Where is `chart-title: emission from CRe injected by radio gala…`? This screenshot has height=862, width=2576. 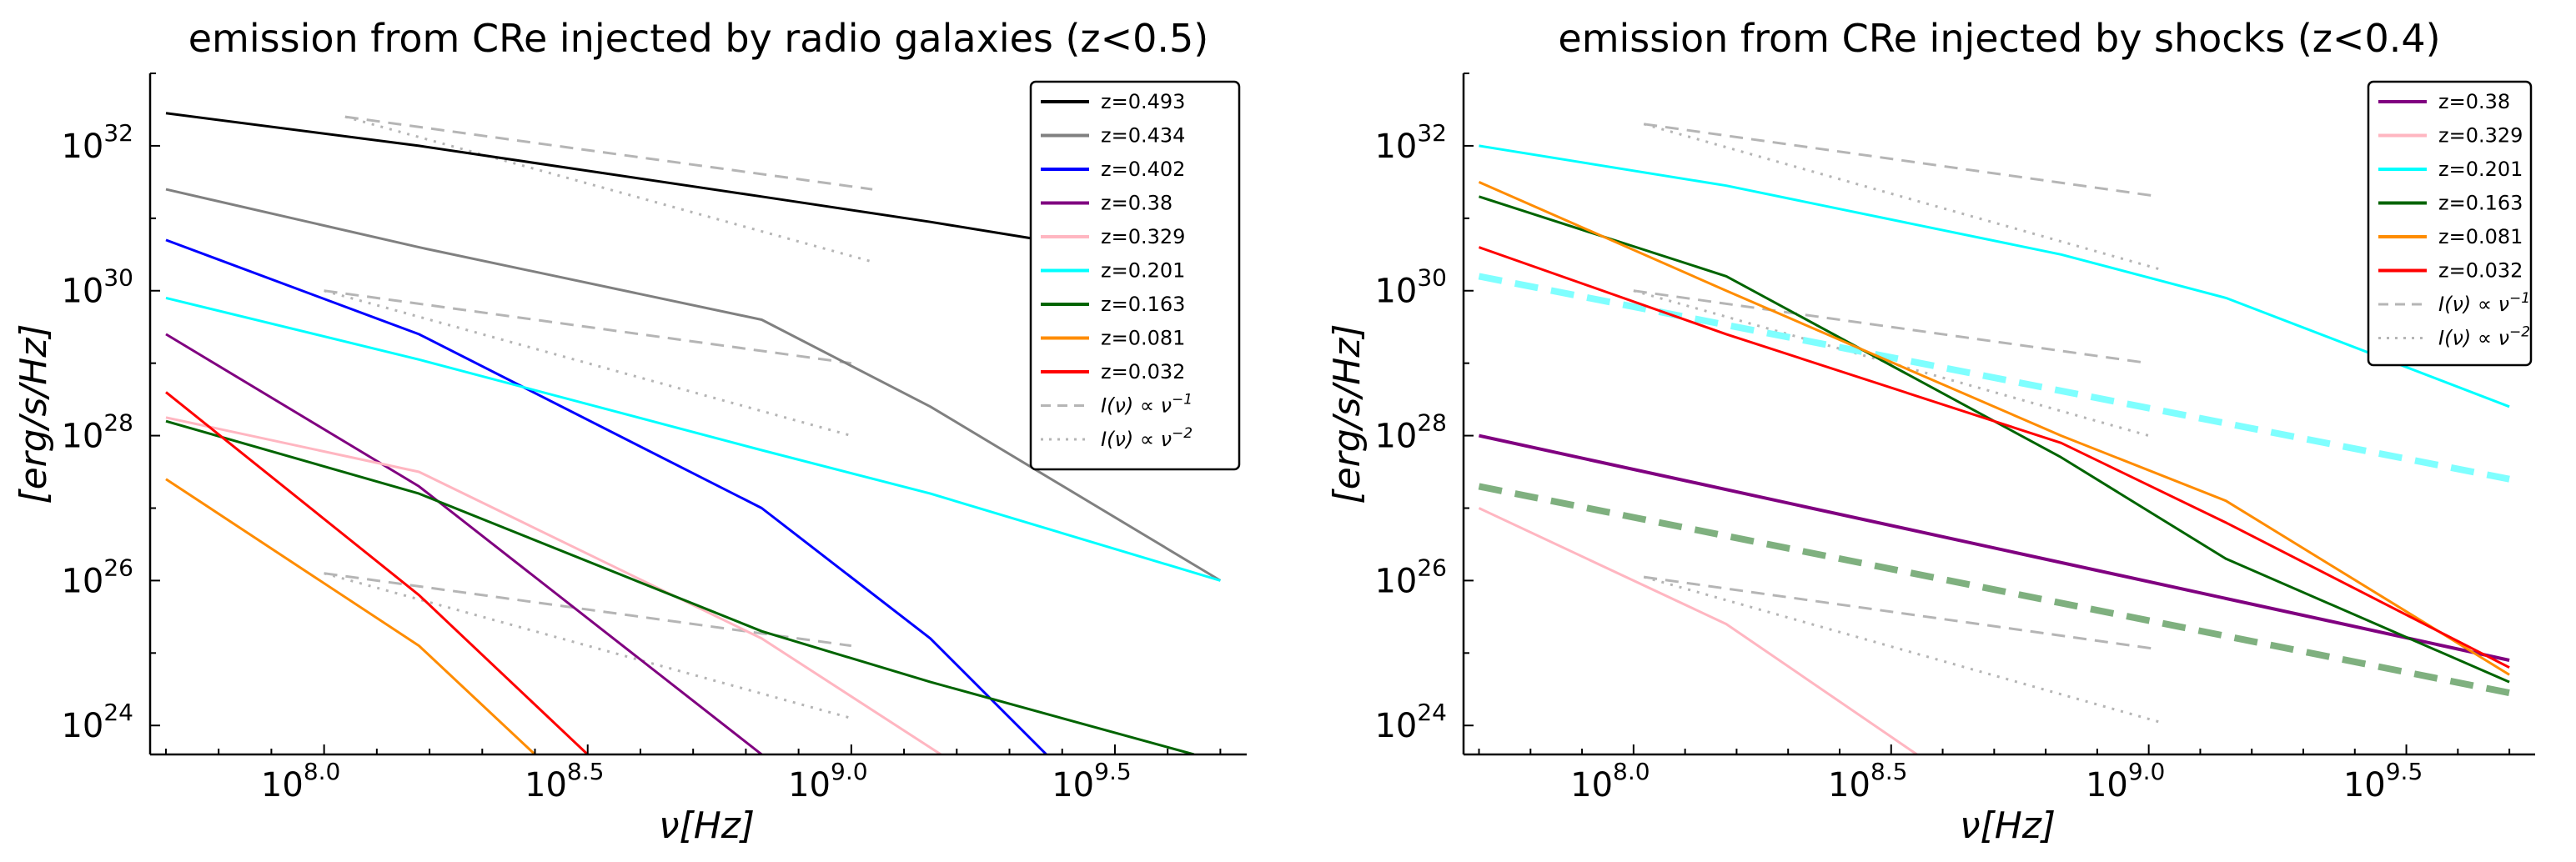 chart-title: emission from CRe injected by radio gala… is located at coordinates (698, 38).